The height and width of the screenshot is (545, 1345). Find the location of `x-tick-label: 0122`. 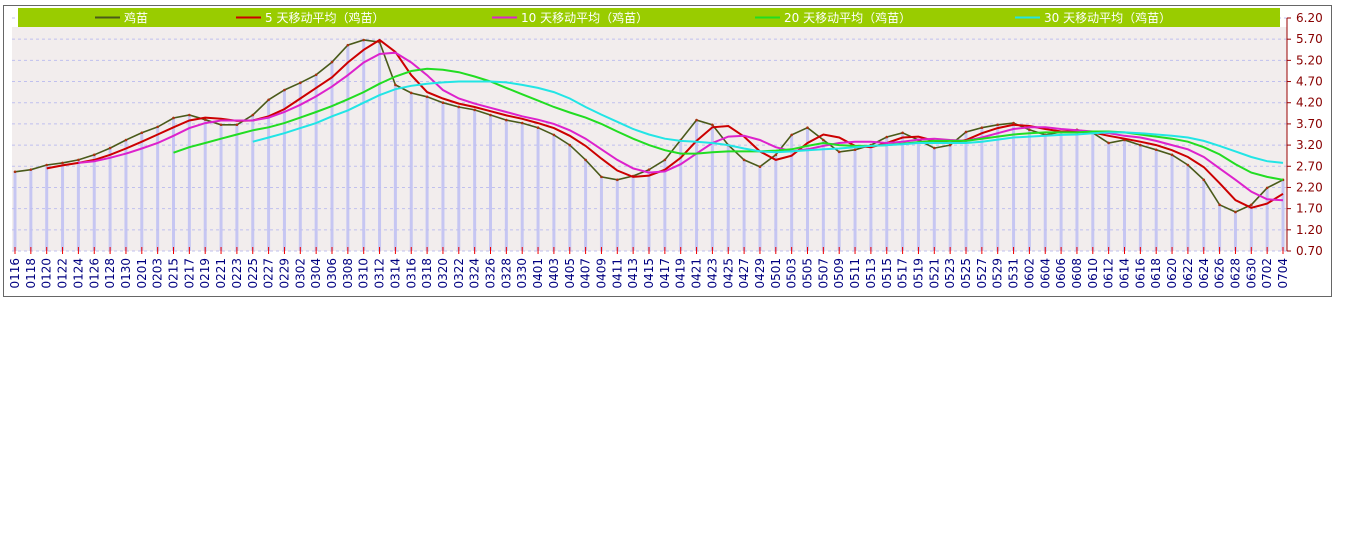

x-tick-label: 0122 is located at coordinates (63, 273).